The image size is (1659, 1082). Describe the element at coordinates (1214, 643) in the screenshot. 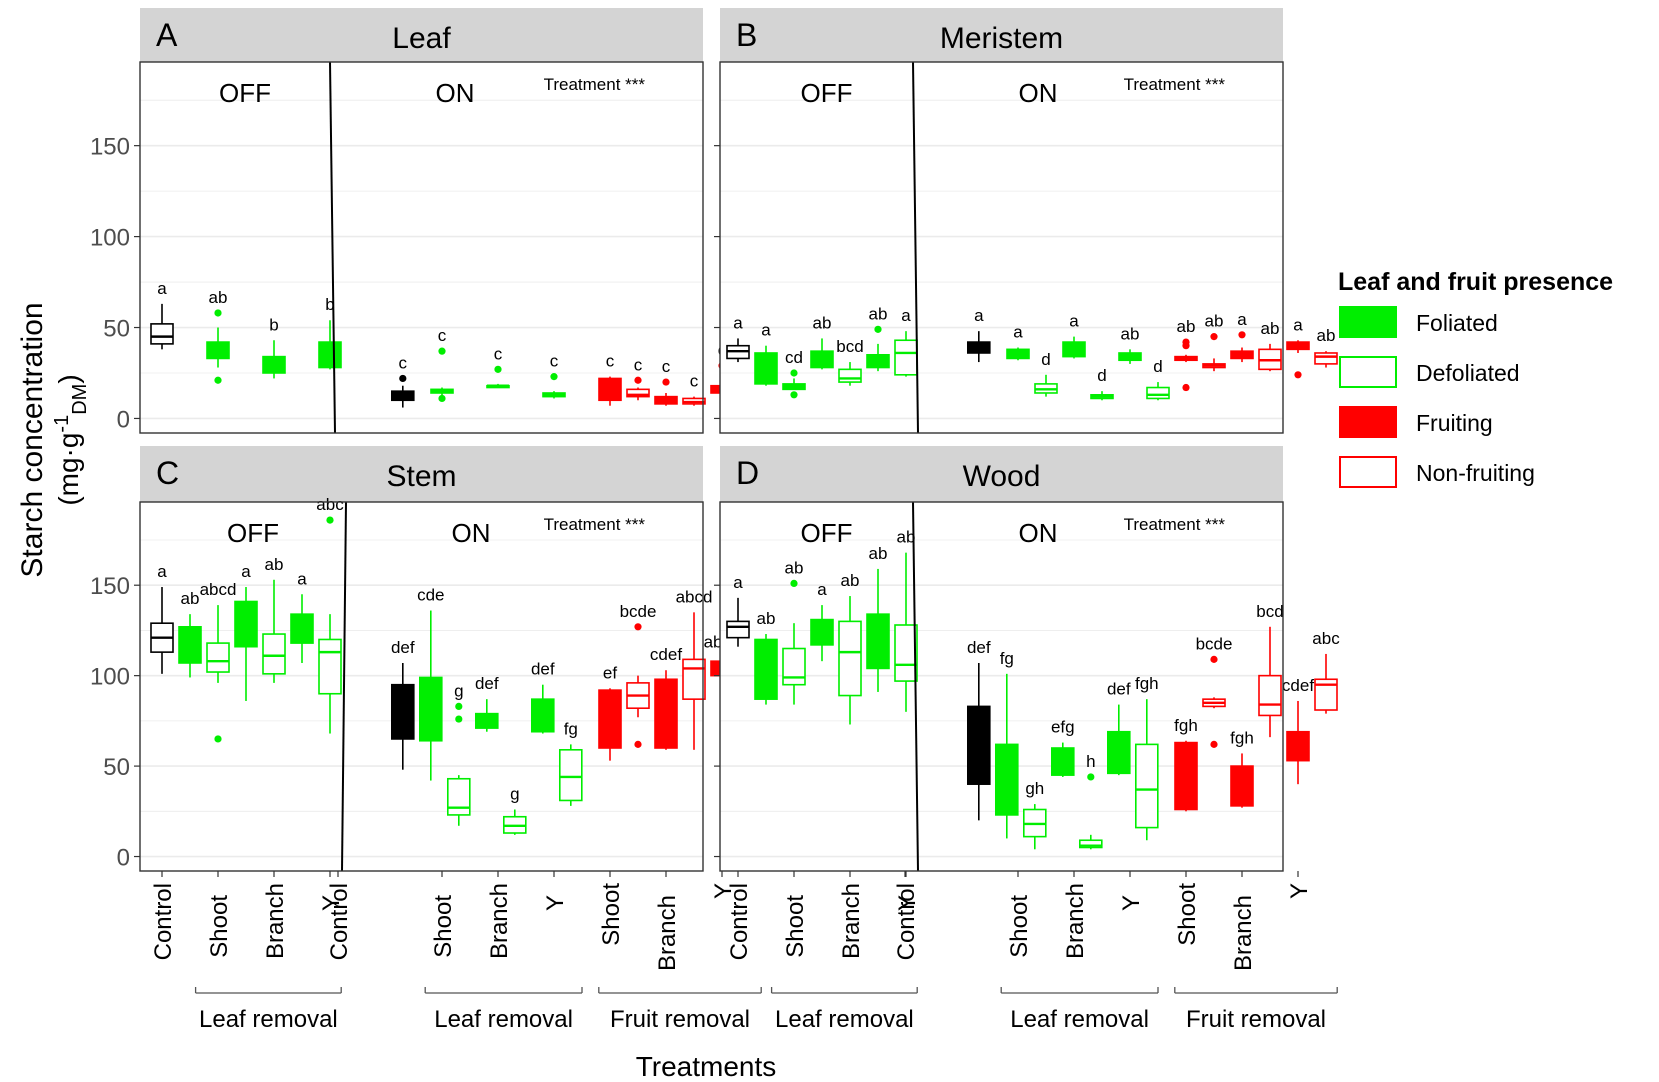

I see `significance-letter: bcde` at that location.